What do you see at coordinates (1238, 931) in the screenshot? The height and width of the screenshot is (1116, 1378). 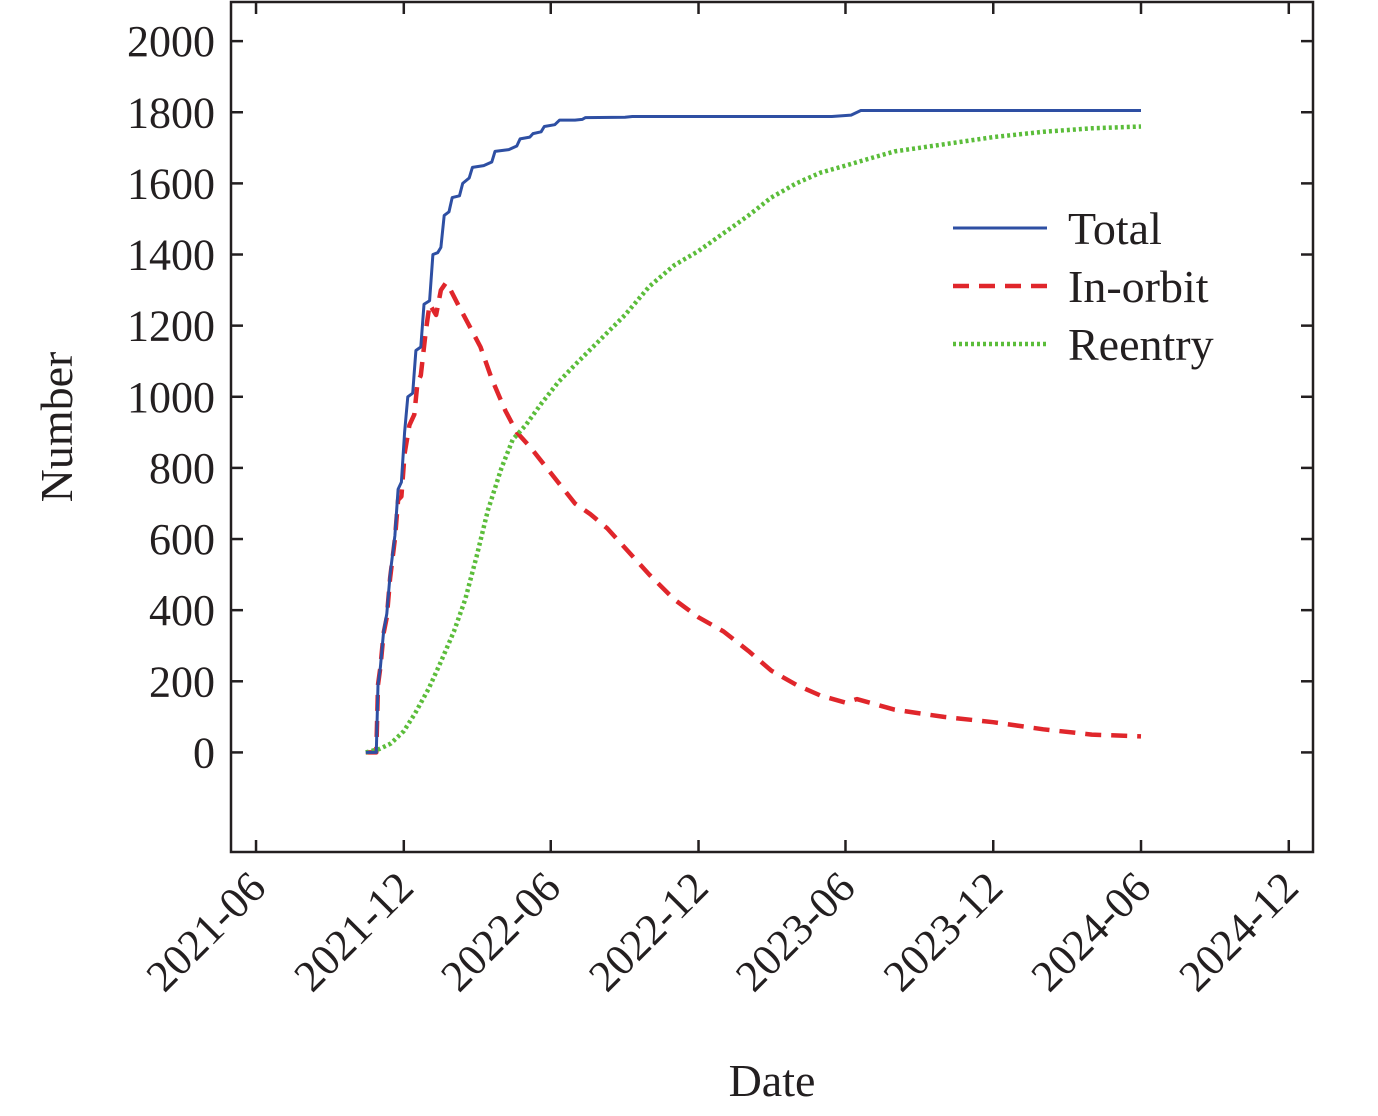 I see `x-tick-label: 2024-12` at bounding box center [1238, 931].